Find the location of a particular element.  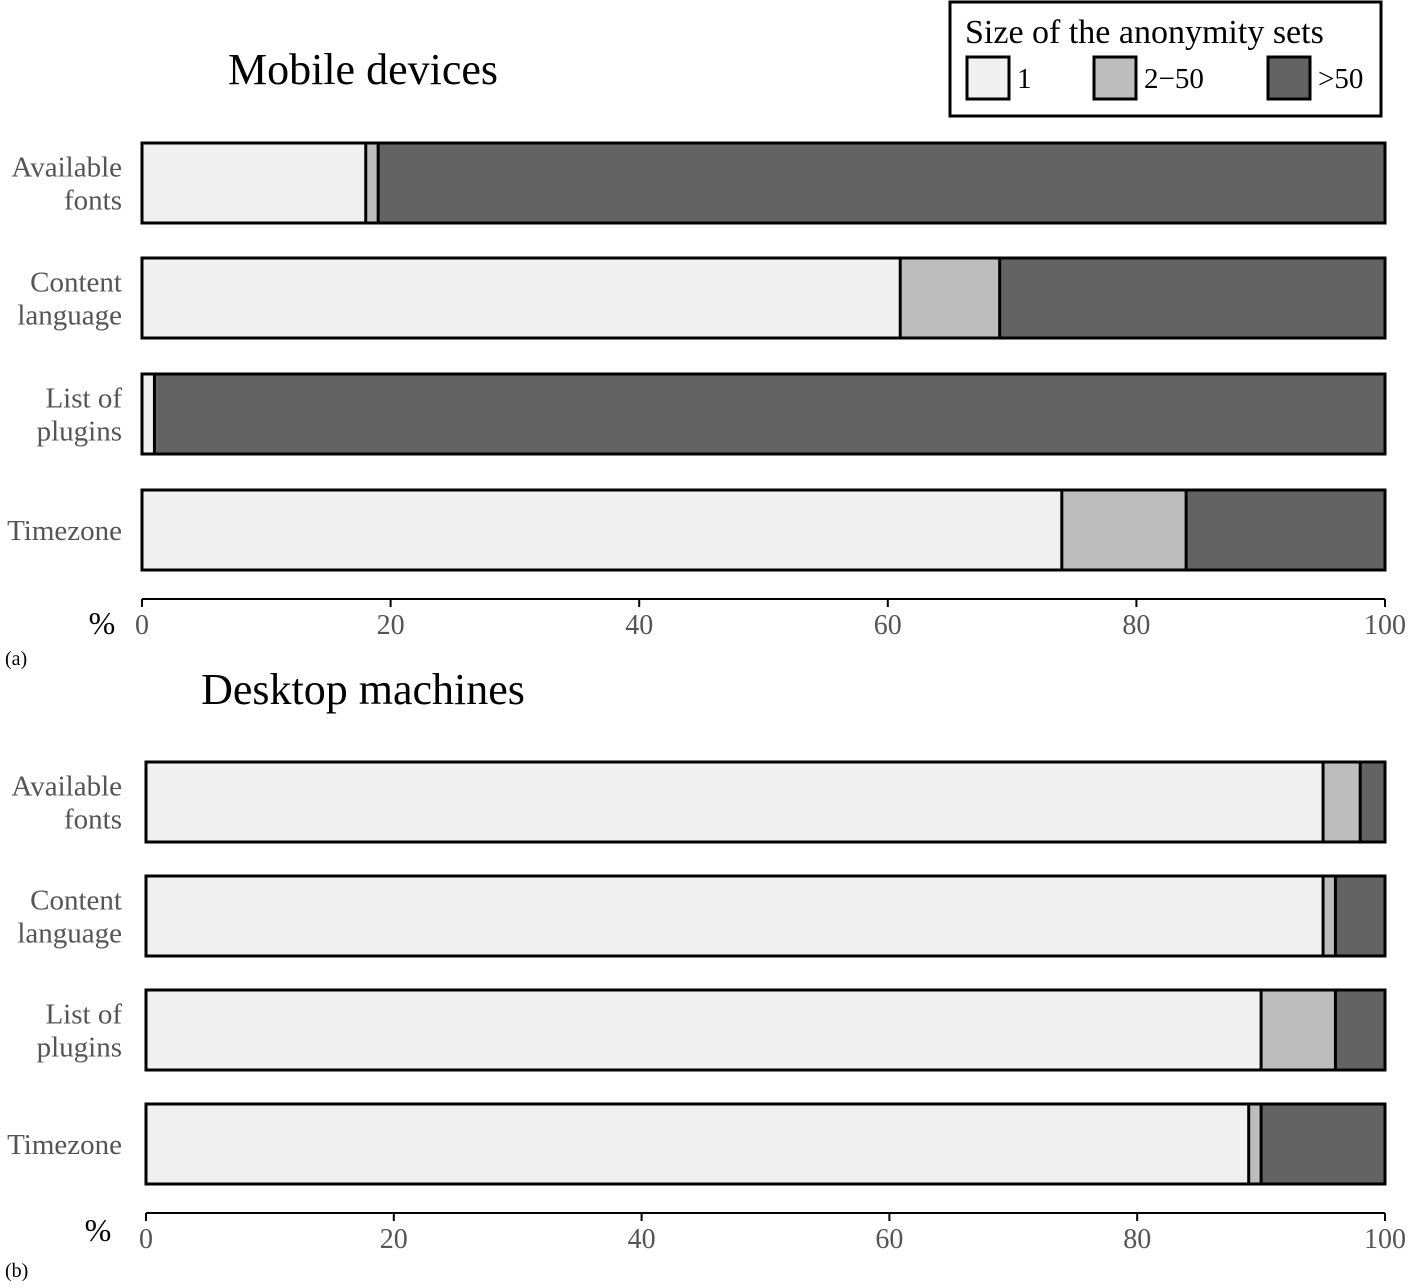

panel-label: (b) is located at coordinates (16, 1271).